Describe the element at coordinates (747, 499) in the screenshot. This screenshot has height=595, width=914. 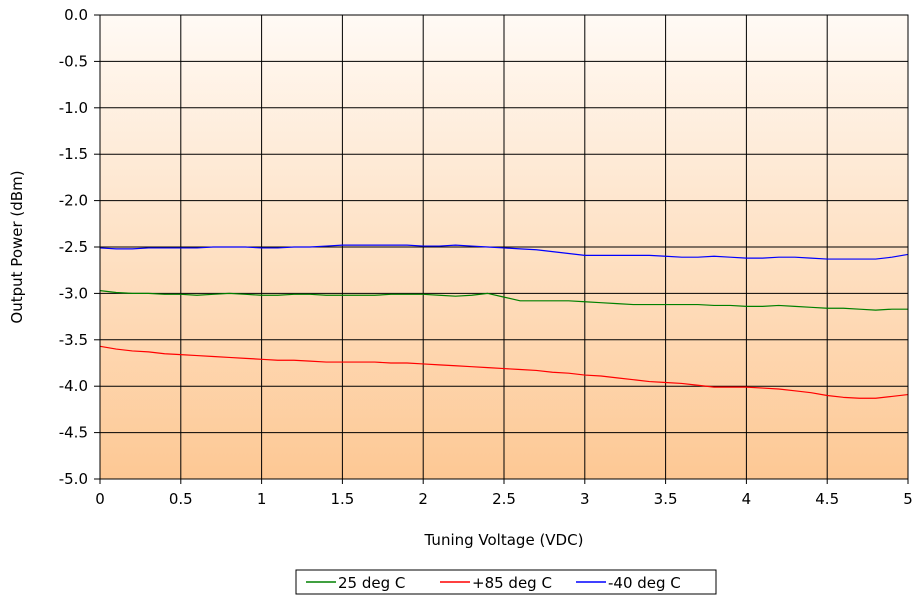
I see `x-tick-label: 4` at that location.